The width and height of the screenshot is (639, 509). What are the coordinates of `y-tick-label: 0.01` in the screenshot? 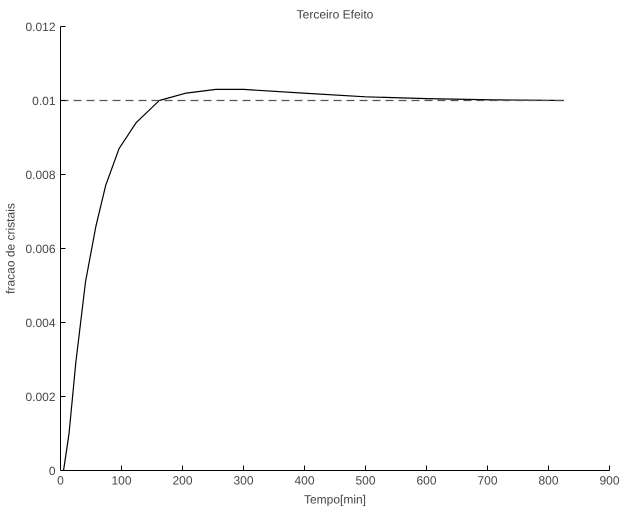 It's located at (44, 101).